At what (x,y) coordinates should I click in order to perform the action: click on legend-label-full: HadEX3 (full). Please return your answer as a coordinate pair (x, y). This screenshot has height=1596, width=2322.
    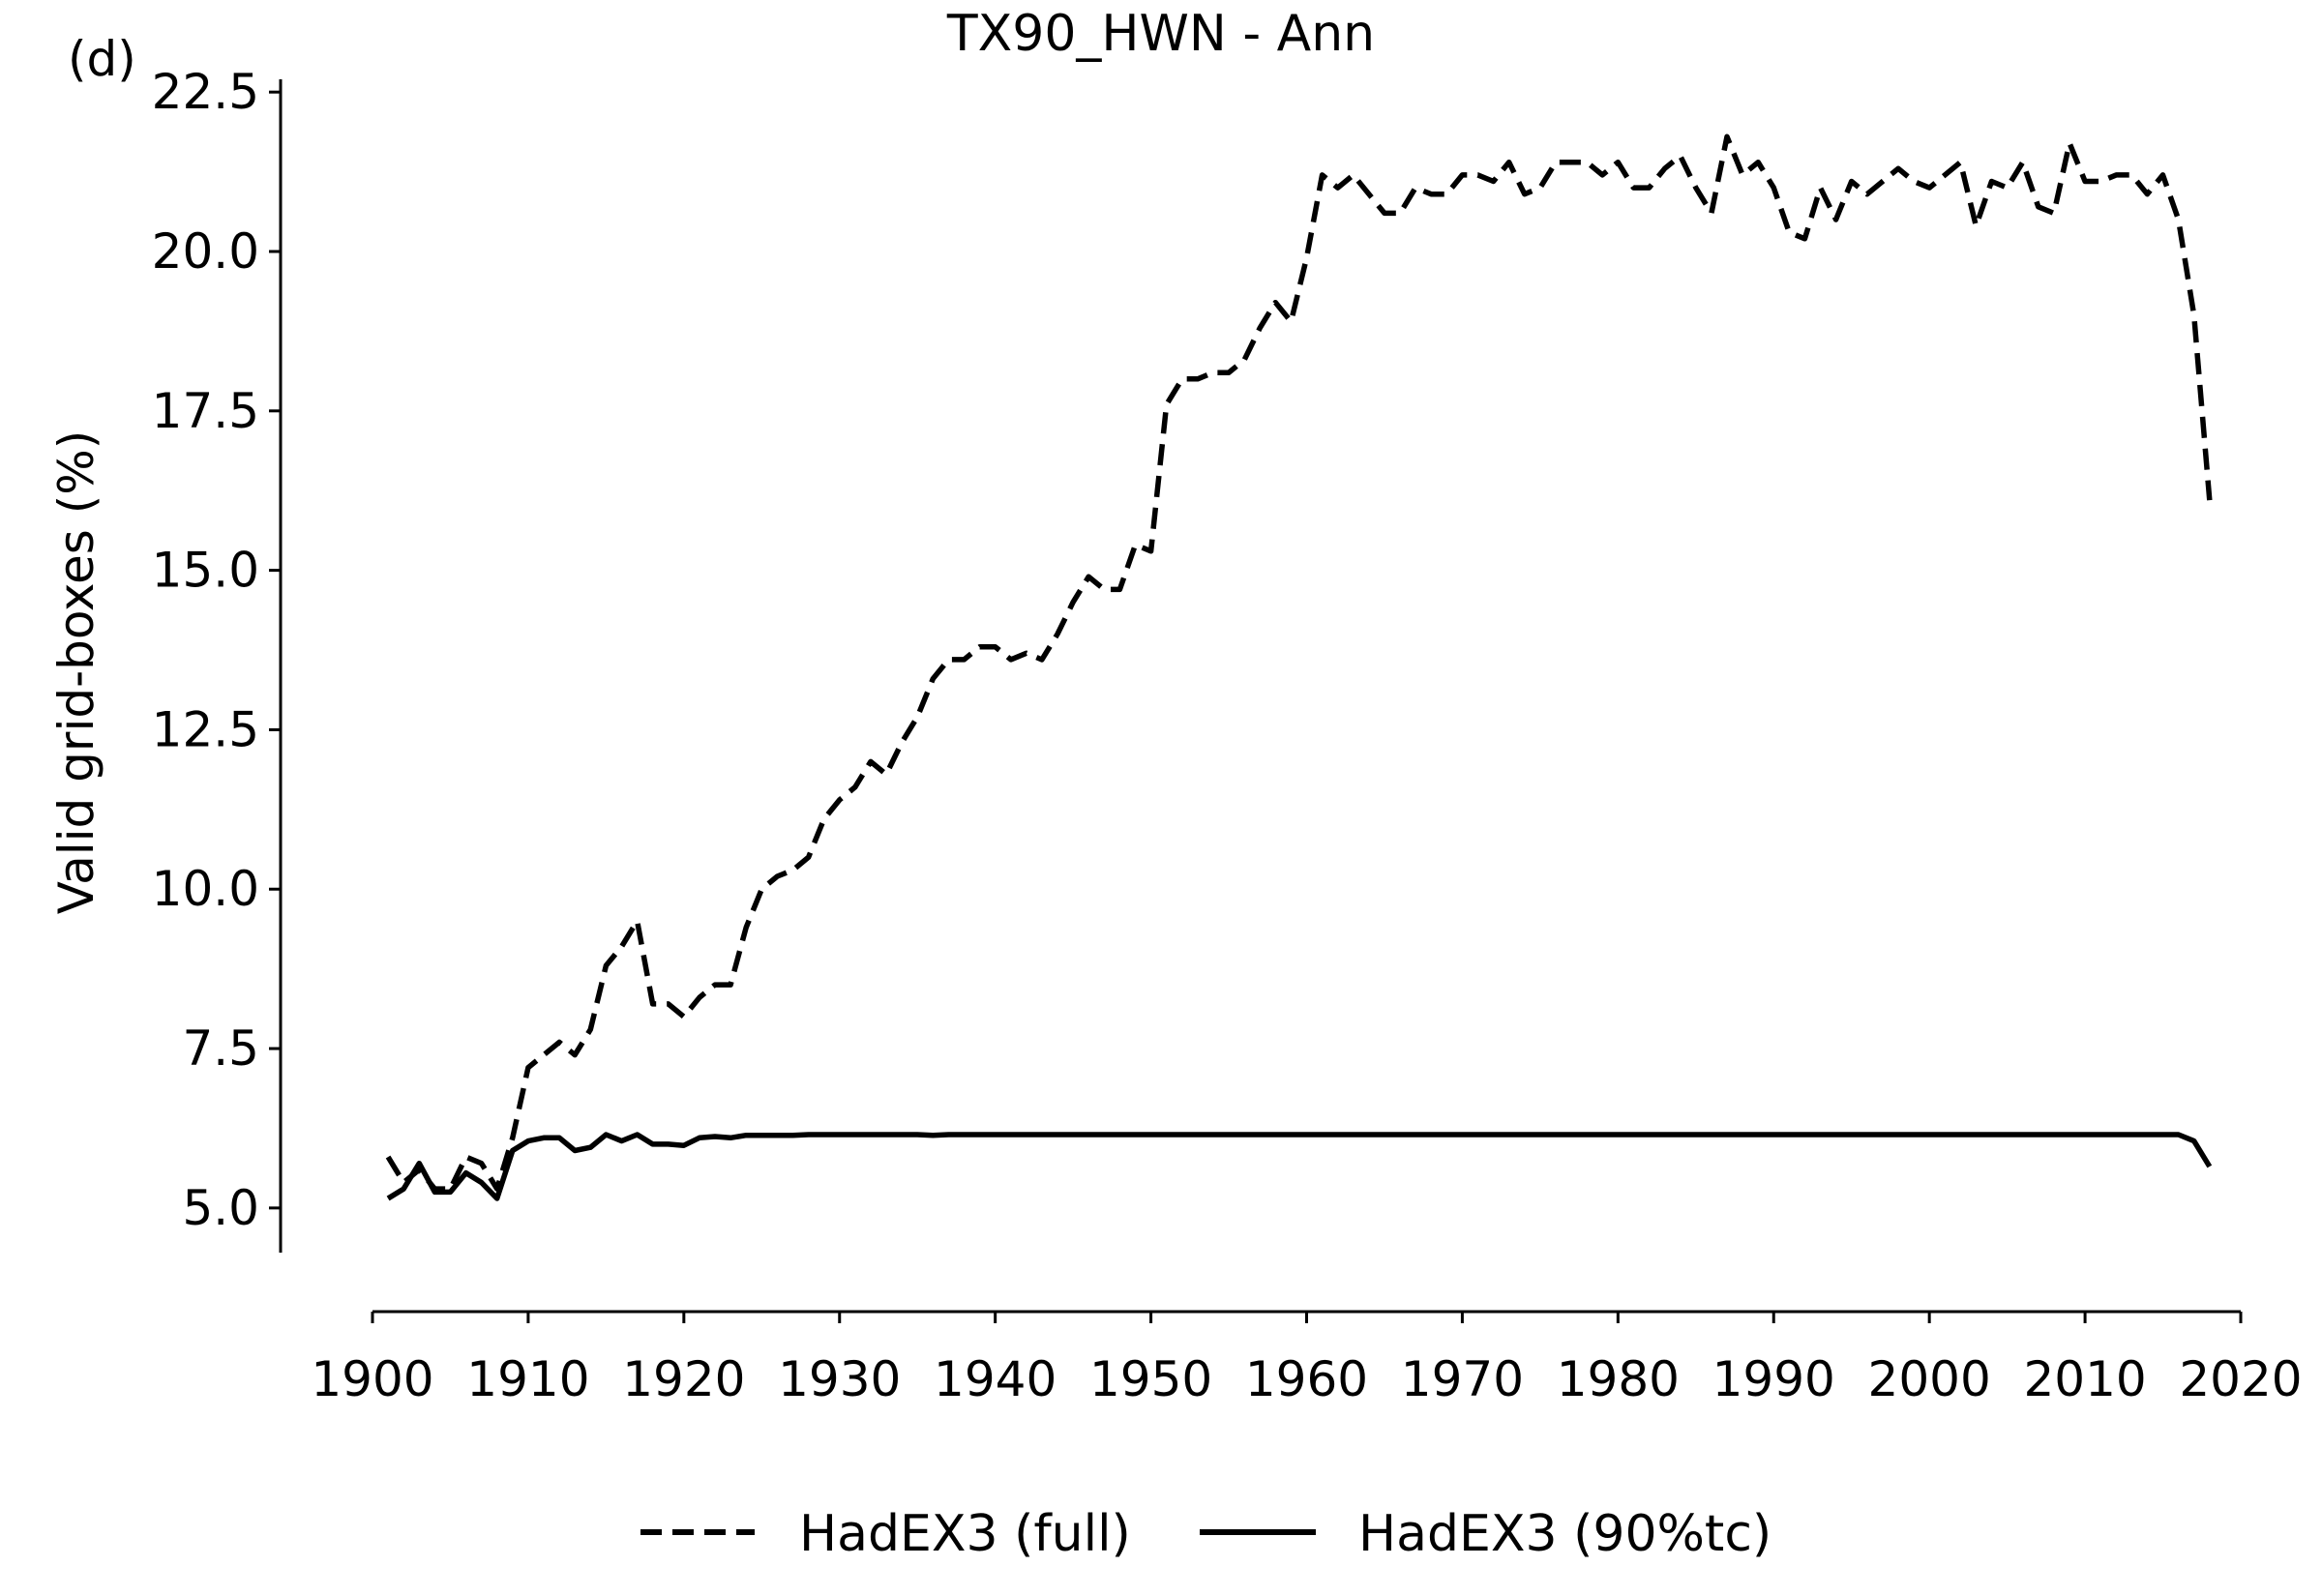
    Looking at the image, I should click on (965, 1534).